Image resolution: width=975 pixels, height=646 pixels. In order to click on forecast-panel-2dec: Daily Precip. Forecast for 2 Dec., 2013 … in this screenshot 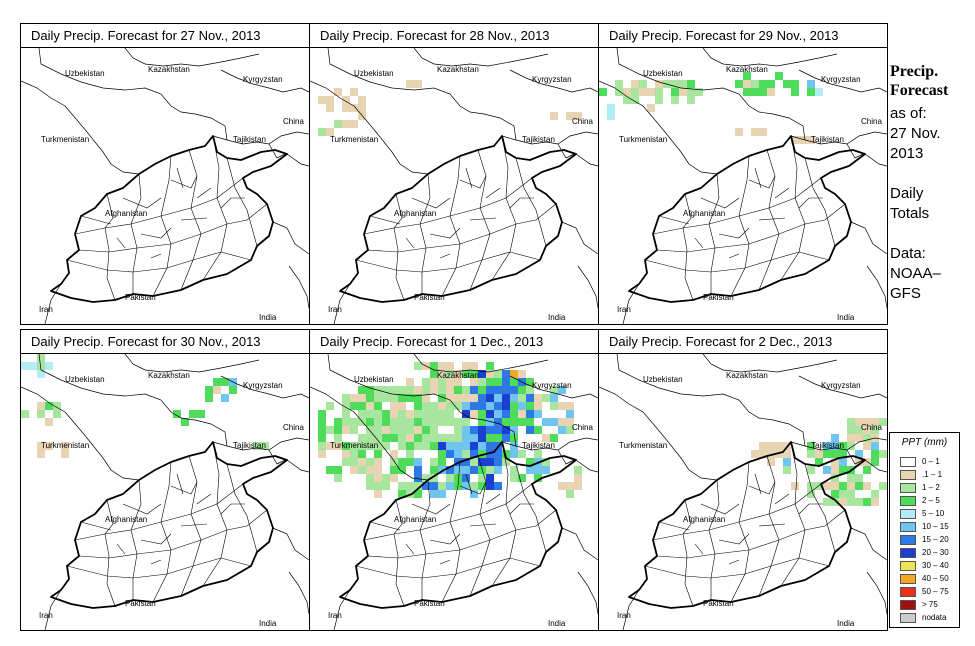, I will do `click(743, 480)`.